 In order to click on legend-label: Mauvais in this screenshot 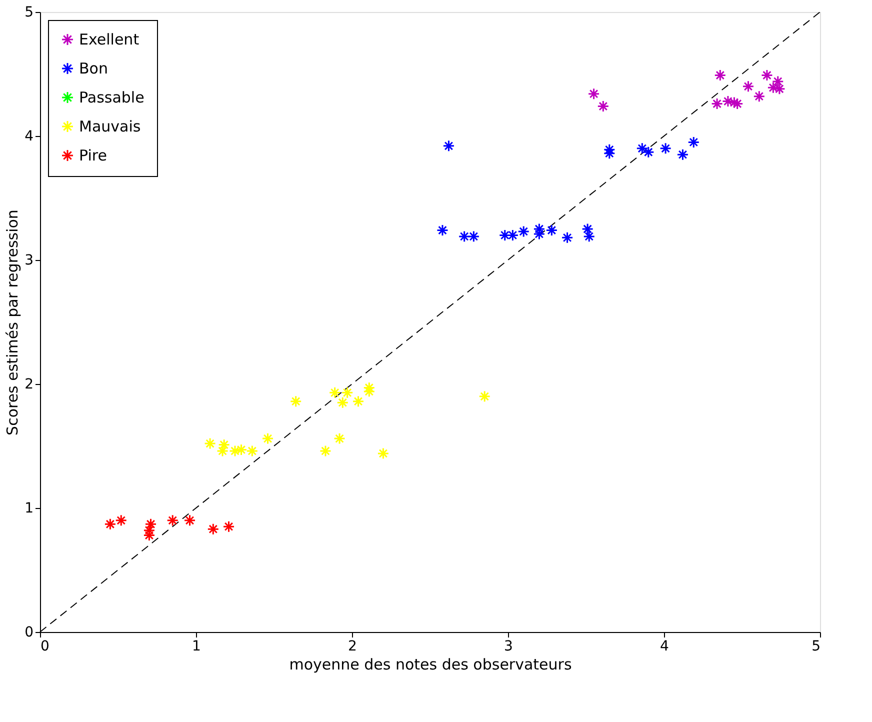, I will do `click(110, 127)`.